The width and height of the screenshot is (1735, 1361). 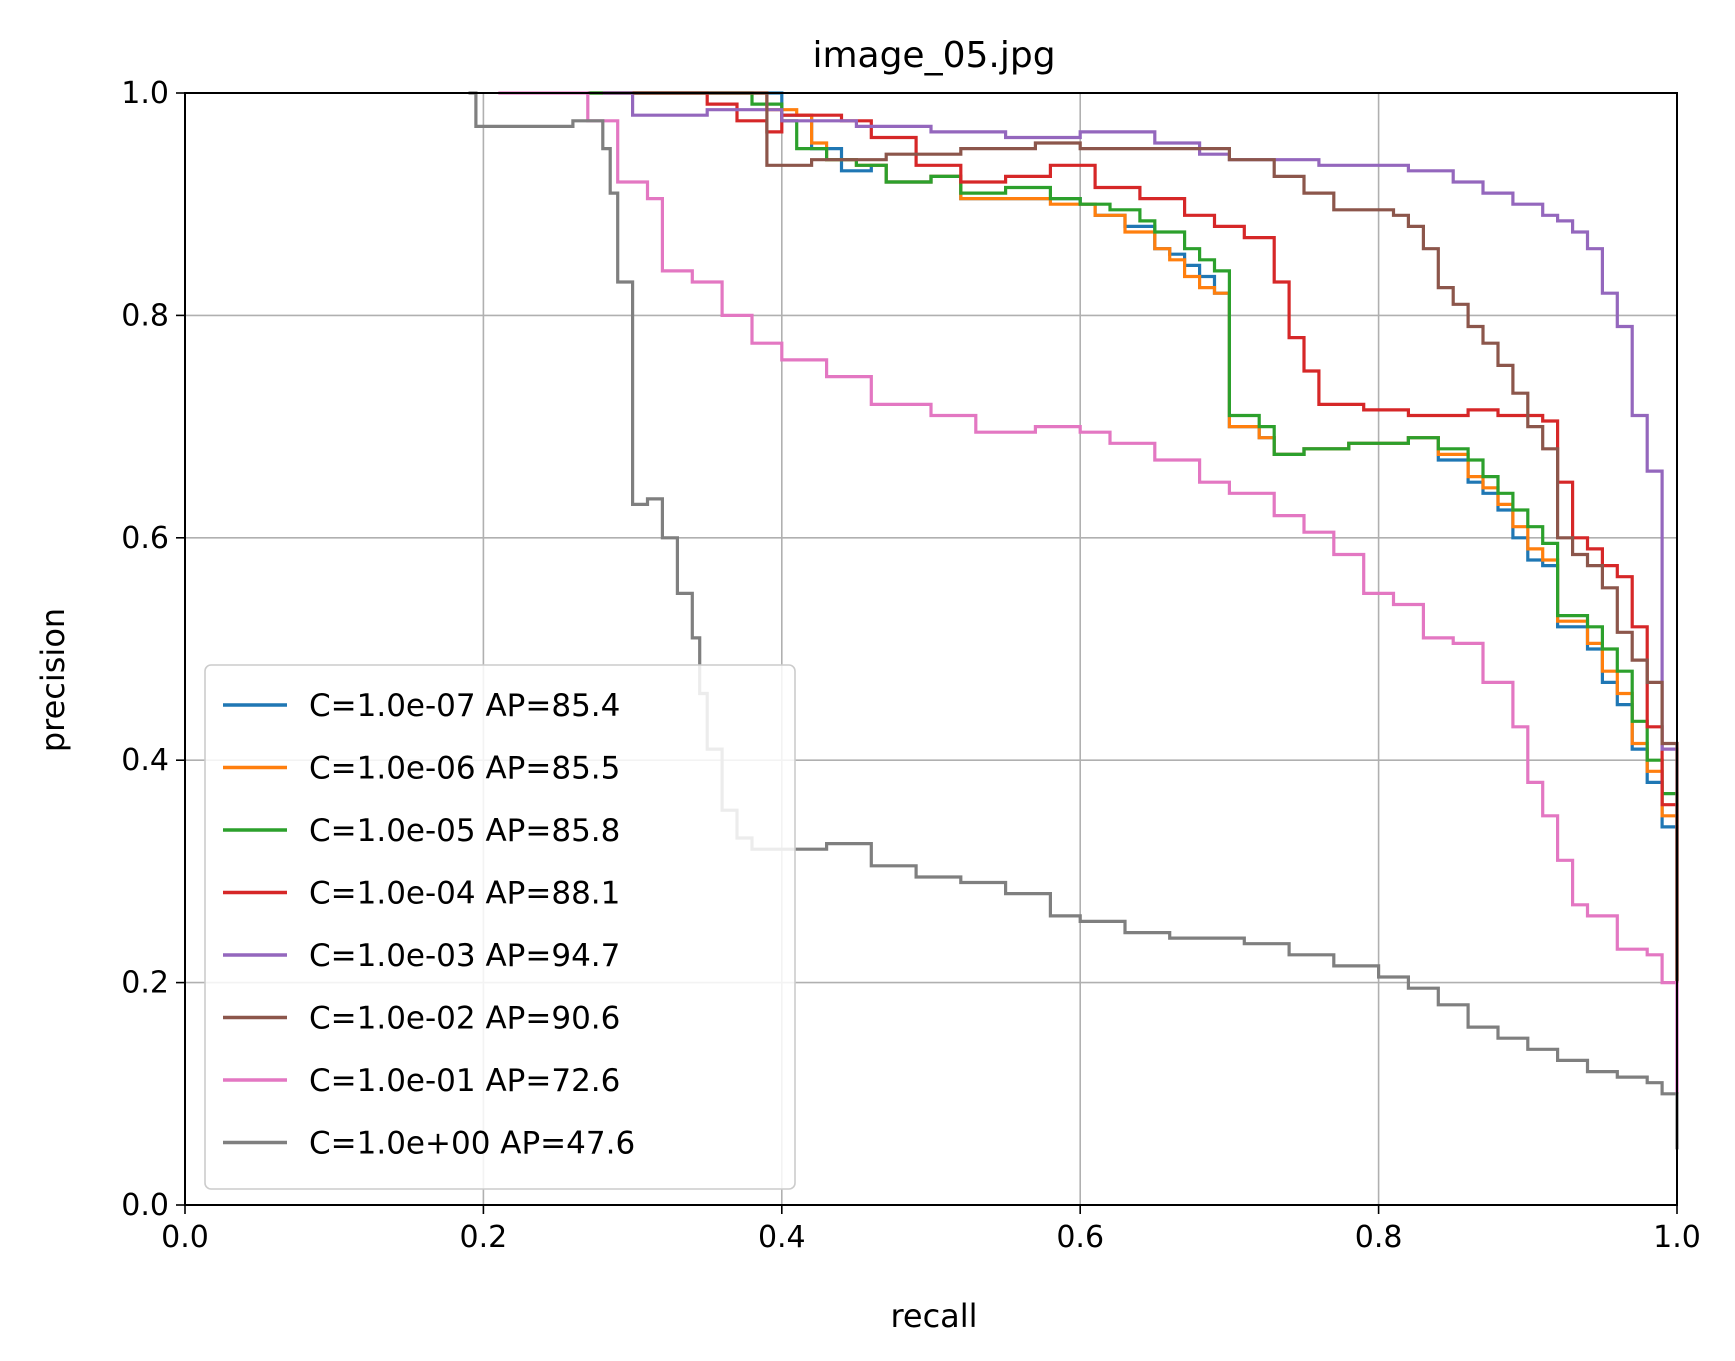 I want to click on y-tick-label: 0.6, so click(x=145, y=538).